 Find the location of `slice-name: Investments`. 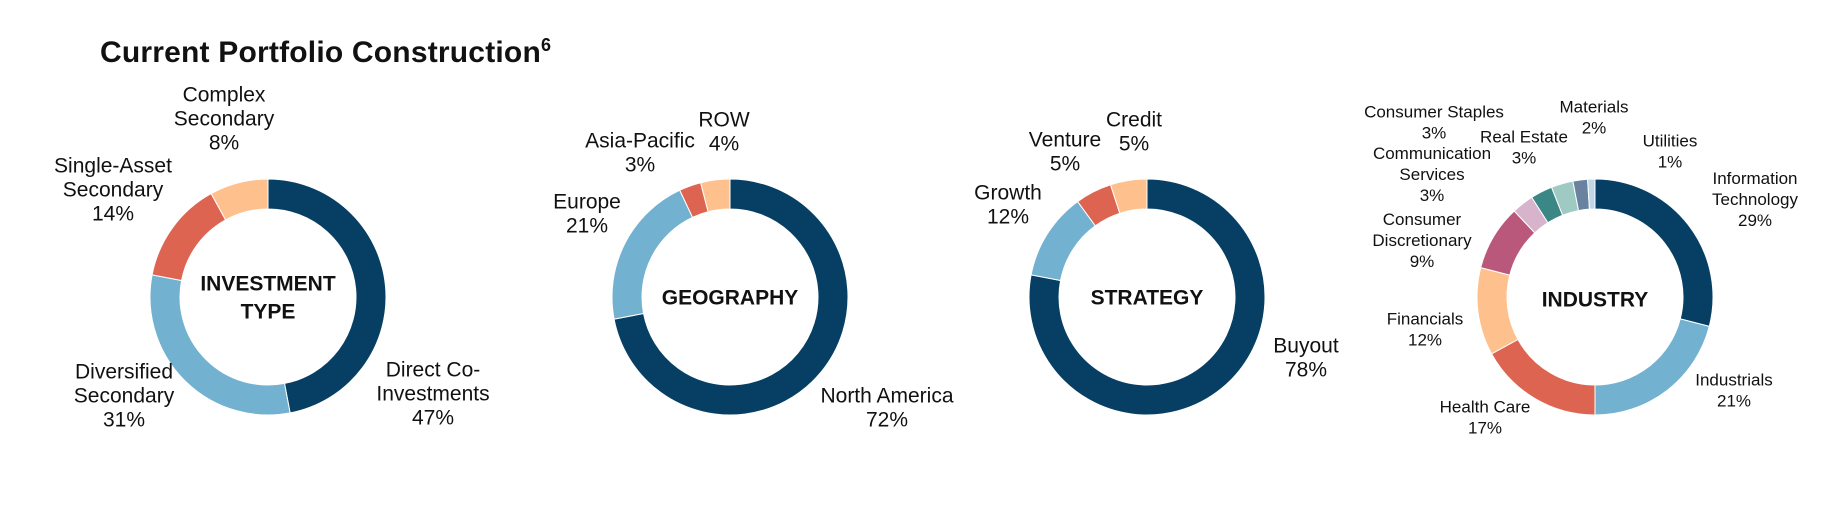

slice-name: Investments is located at coordinates (432, 393).